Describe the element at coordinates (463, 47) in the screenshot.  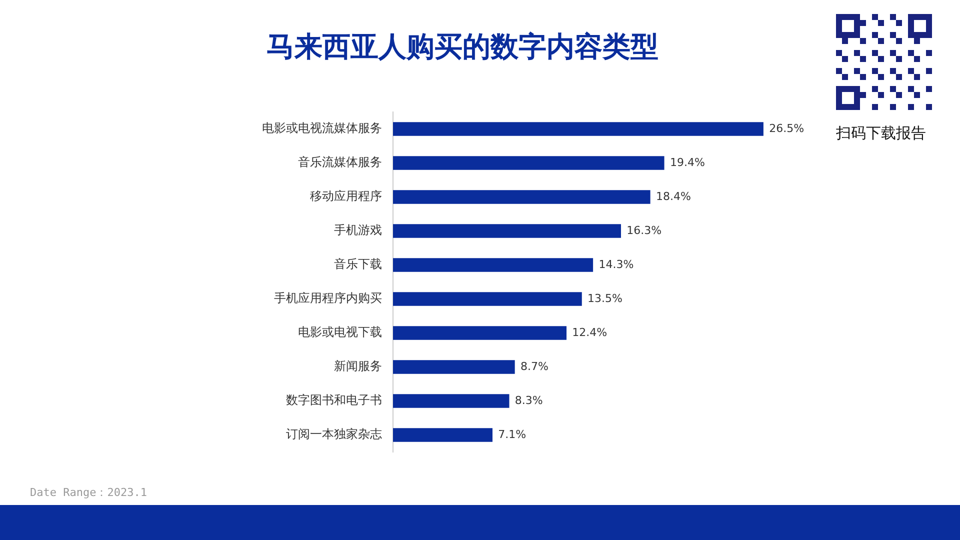
I see `chart-title: 马来西亚人购买的数字内容类型` at that location.